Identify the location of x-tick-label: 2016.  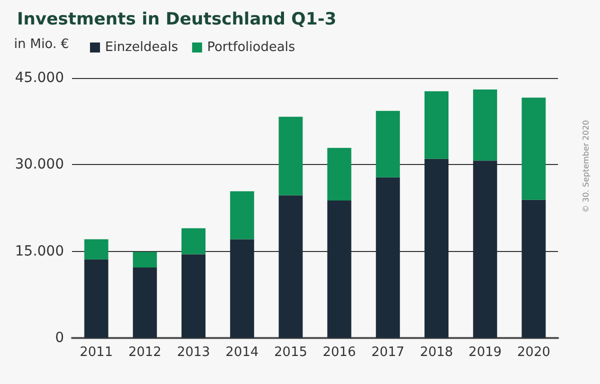
(339, 352).